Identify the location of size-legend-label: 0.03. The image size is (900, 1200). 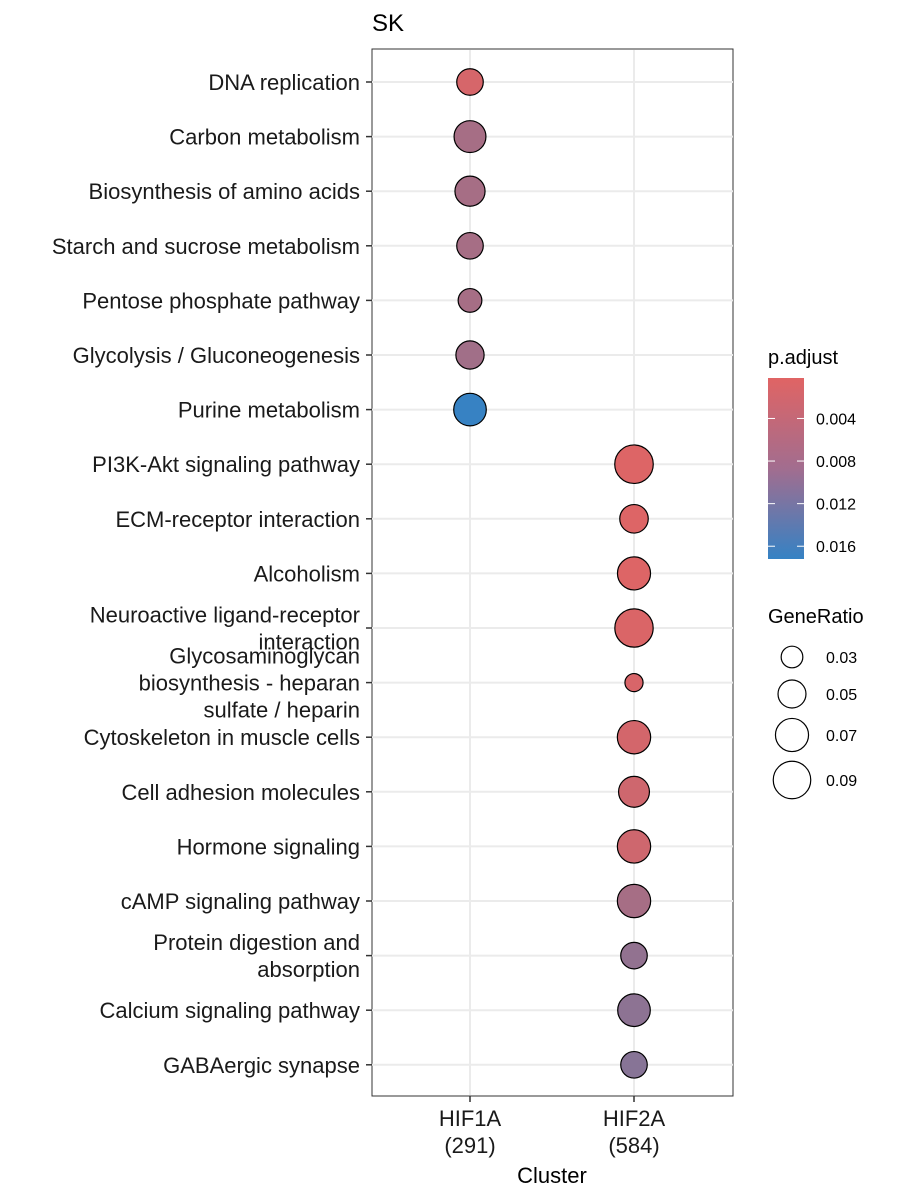
(841, 658).